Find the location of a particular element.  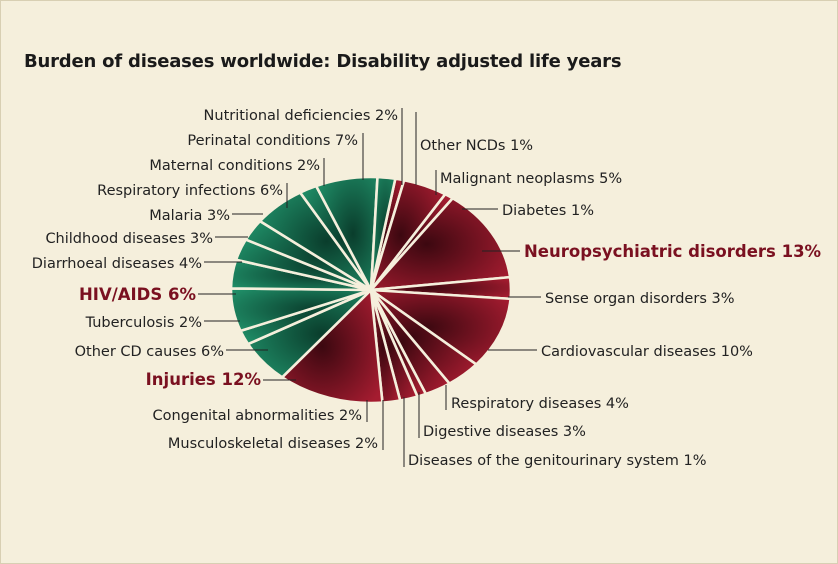

slice-label-congenital-abnormalities: Congenital abnormalities 2% is located at coordinates (257, 416).